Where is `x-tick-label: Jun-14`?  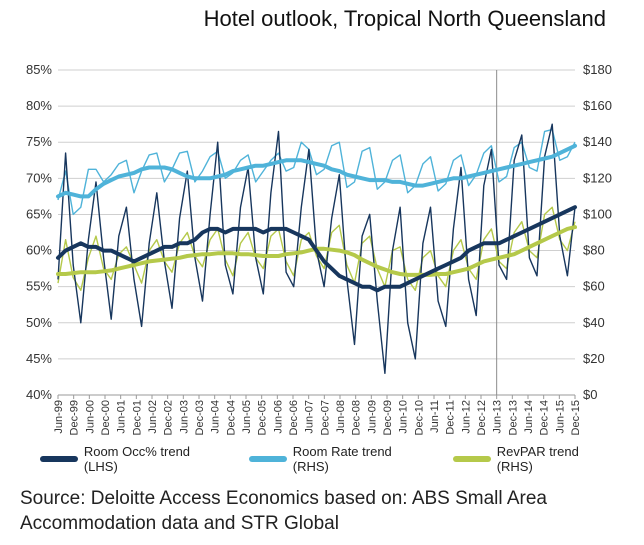
x-tick-label: Jun-14 is located at coordinates (529, 417).